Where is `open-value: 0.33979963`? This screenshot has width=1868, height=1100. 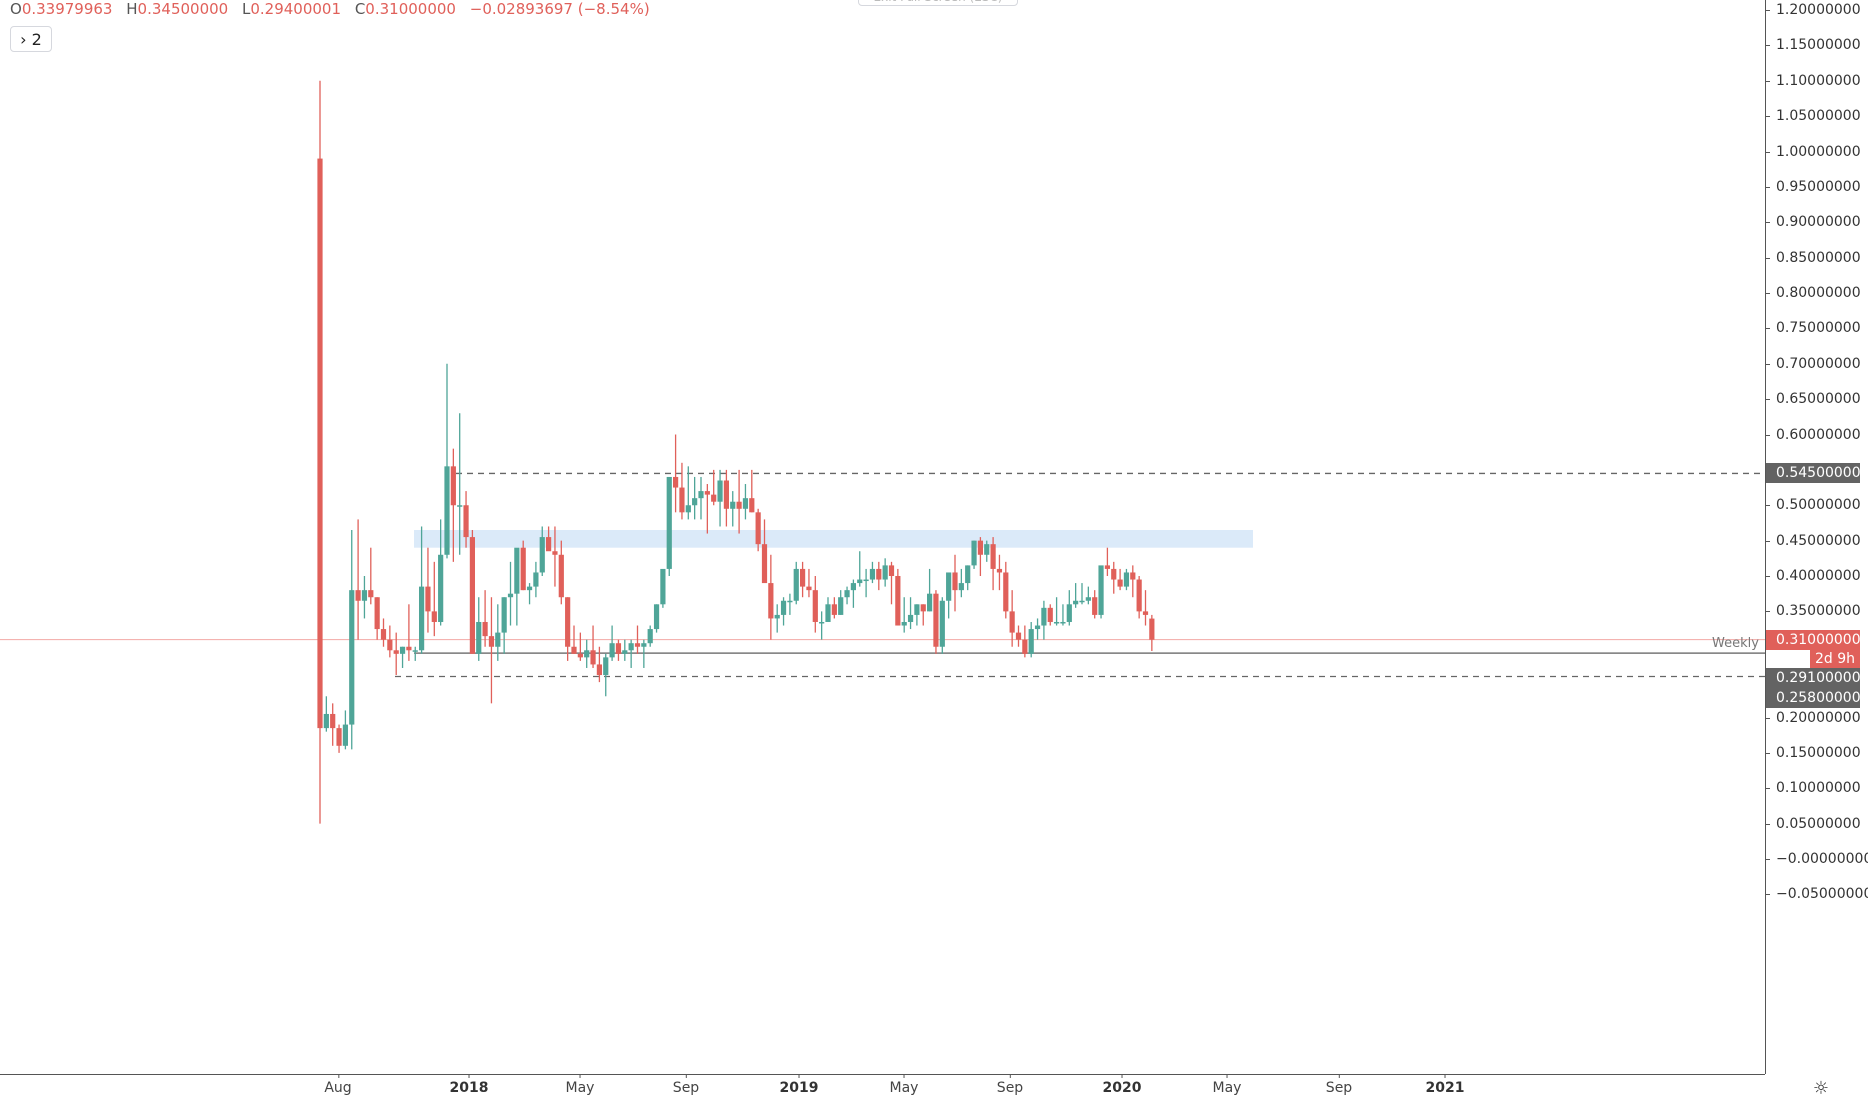 open-value: 0.33979963 is located at coordinates (67, 9).